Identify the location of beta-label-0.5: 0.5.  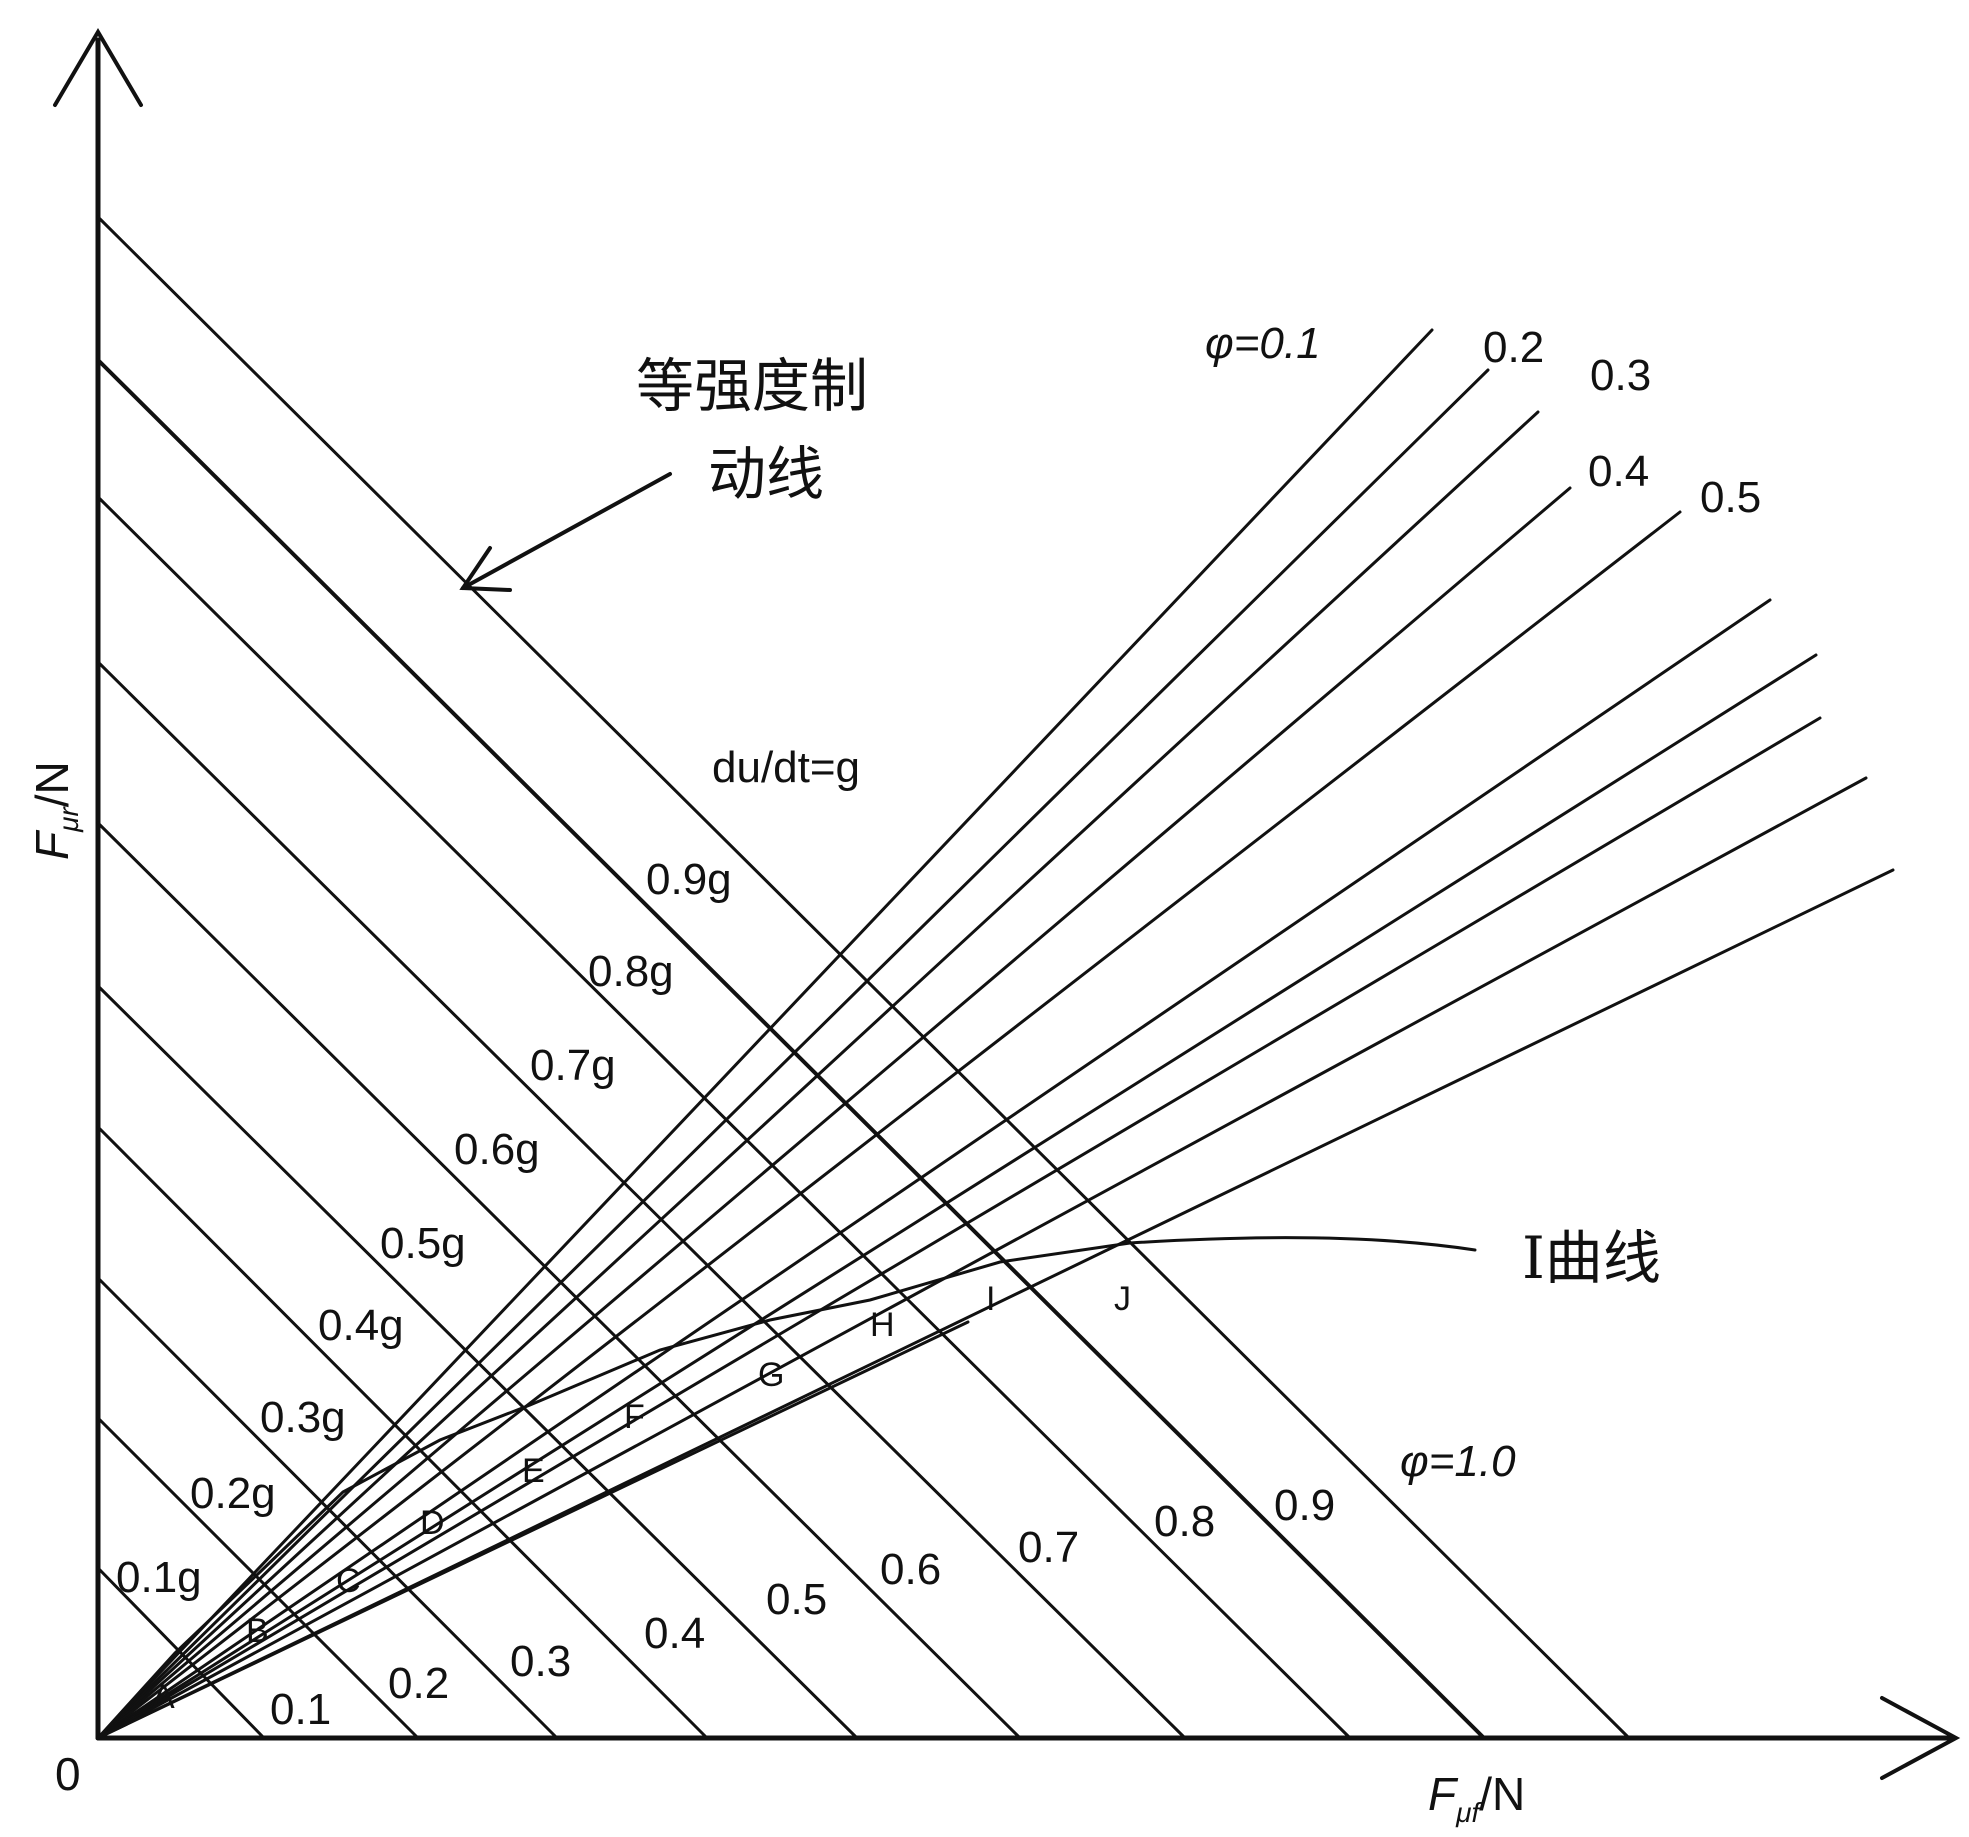
(1730, 497).